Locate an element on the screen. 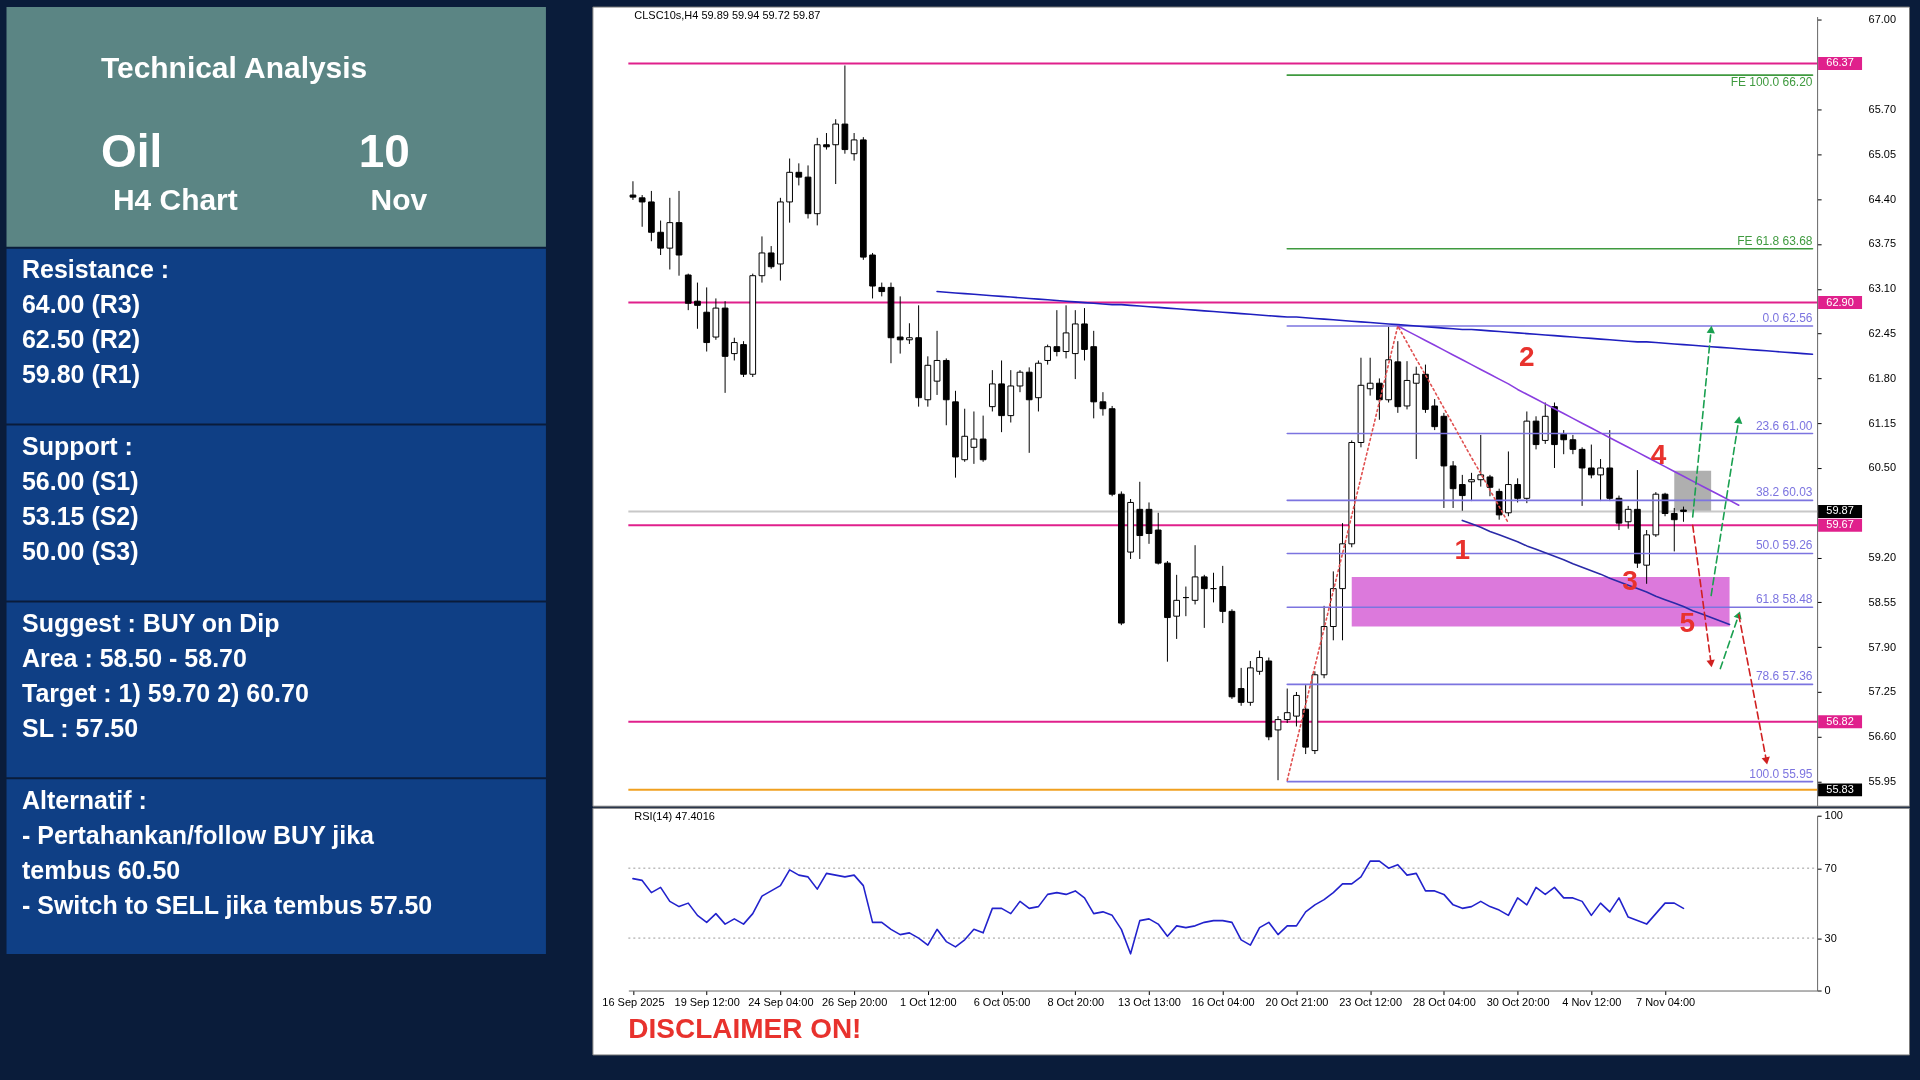 Image resolution: width=1920 pixels, height=1080 pixels. x-tick-label: 13 Oct 13:00 is located at coordinates (1149, 1002).